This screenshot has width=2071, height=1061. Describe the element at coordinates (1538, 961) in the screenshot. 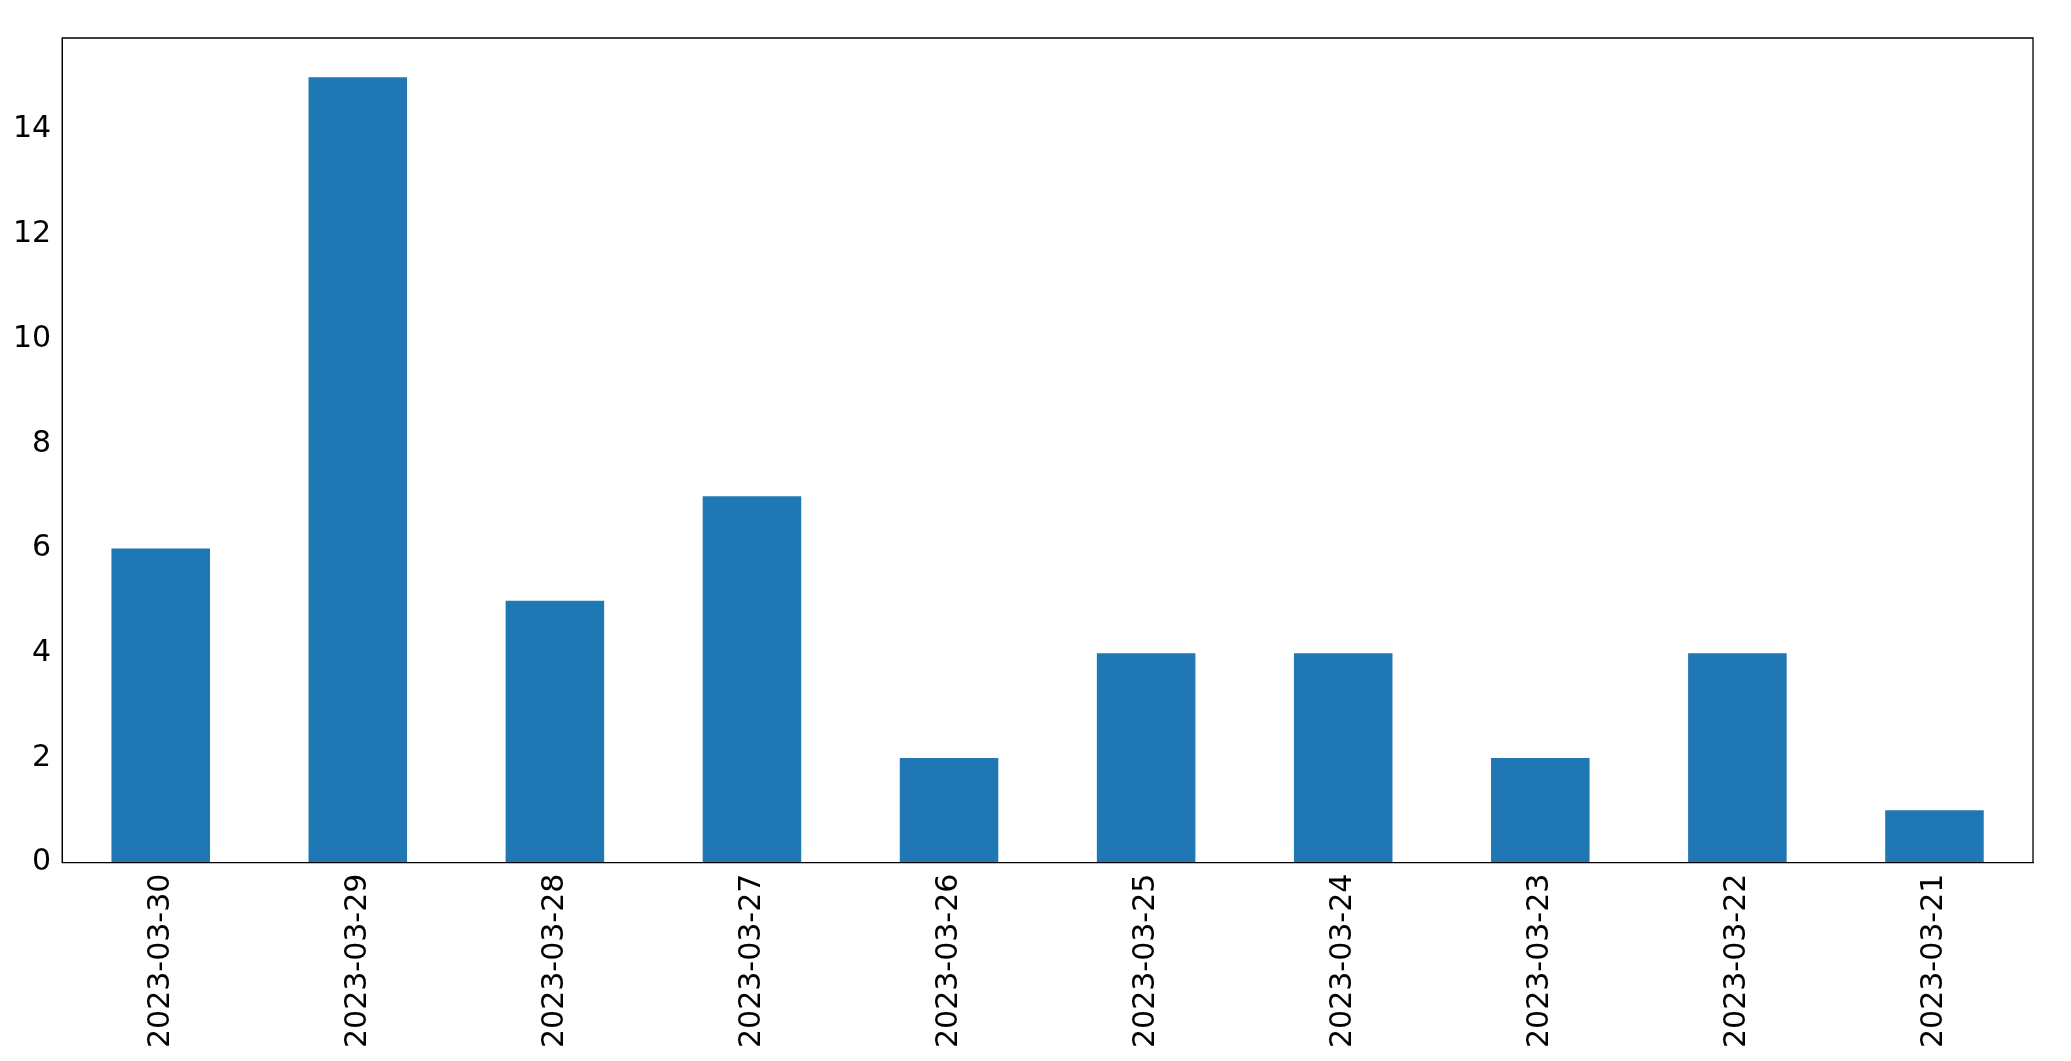

I see `x-tick-label: 2023-03-23` at that location.